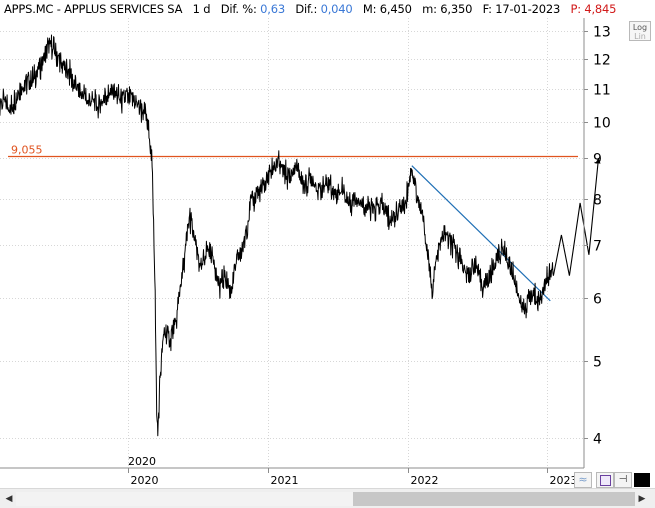  What do you see at coordinates (456, 9) in the screenshot?
I see `min-value: 6,350` at bounding box center [456, 9].